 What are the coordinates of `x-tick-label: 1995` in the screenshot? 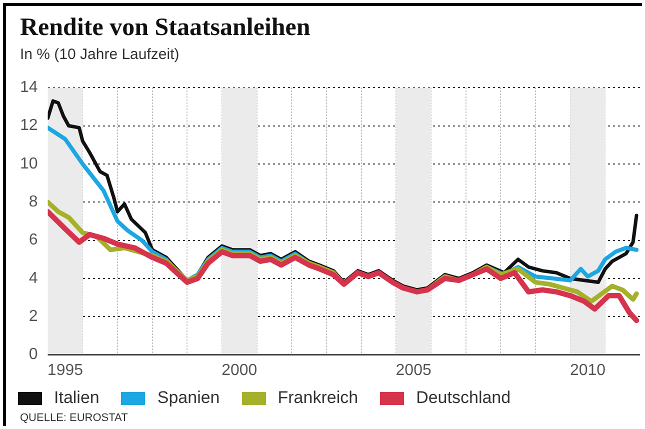 It's located at (65, 370).